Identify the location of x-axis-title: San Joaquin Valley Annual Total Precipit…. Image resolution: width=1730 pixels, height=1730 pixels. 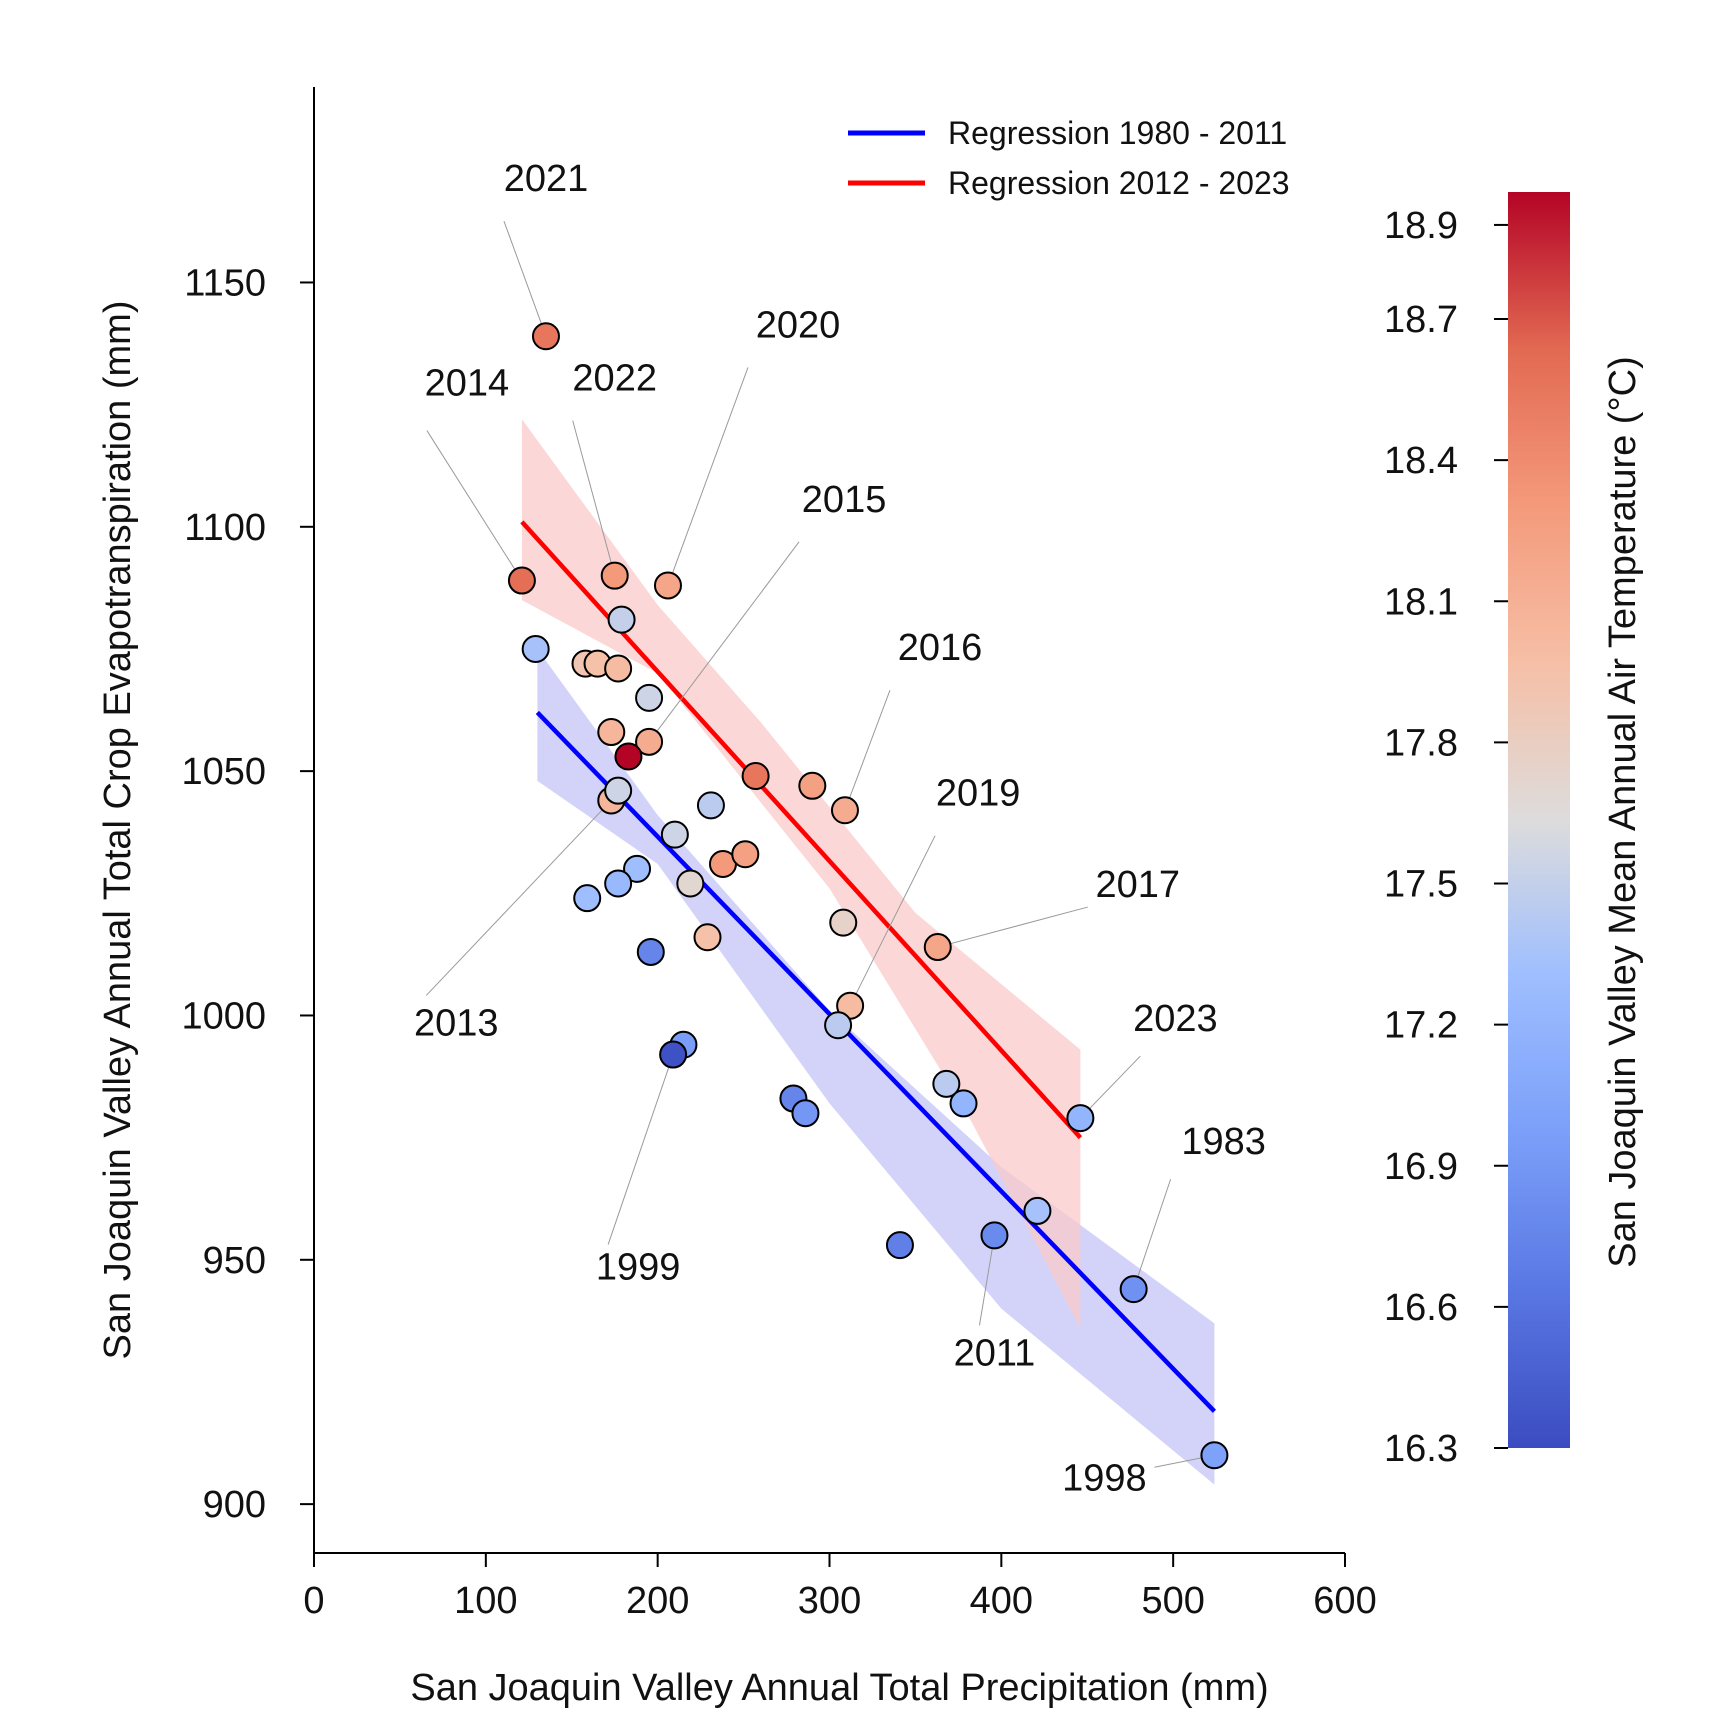
(839, 1688).